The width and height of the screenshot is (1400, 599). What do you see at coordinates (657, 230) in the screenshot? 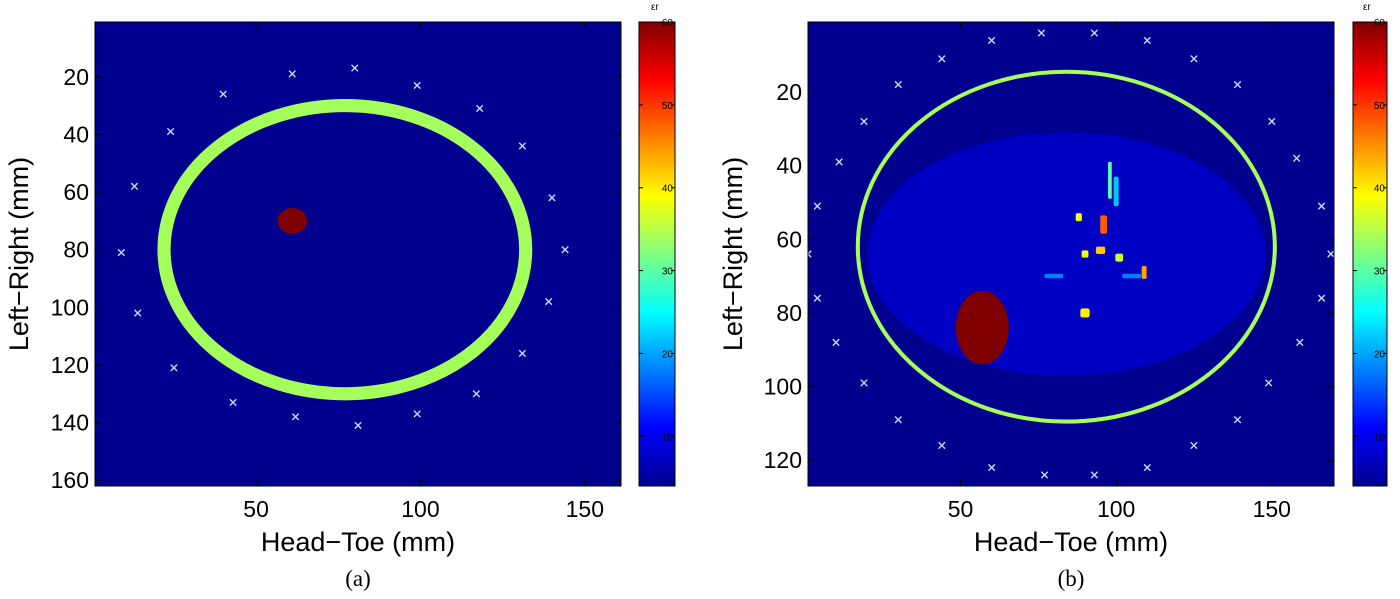
I see `colorbar-a-ticks: 10 20 30 40 50 60` at bounding box center [657, 230].